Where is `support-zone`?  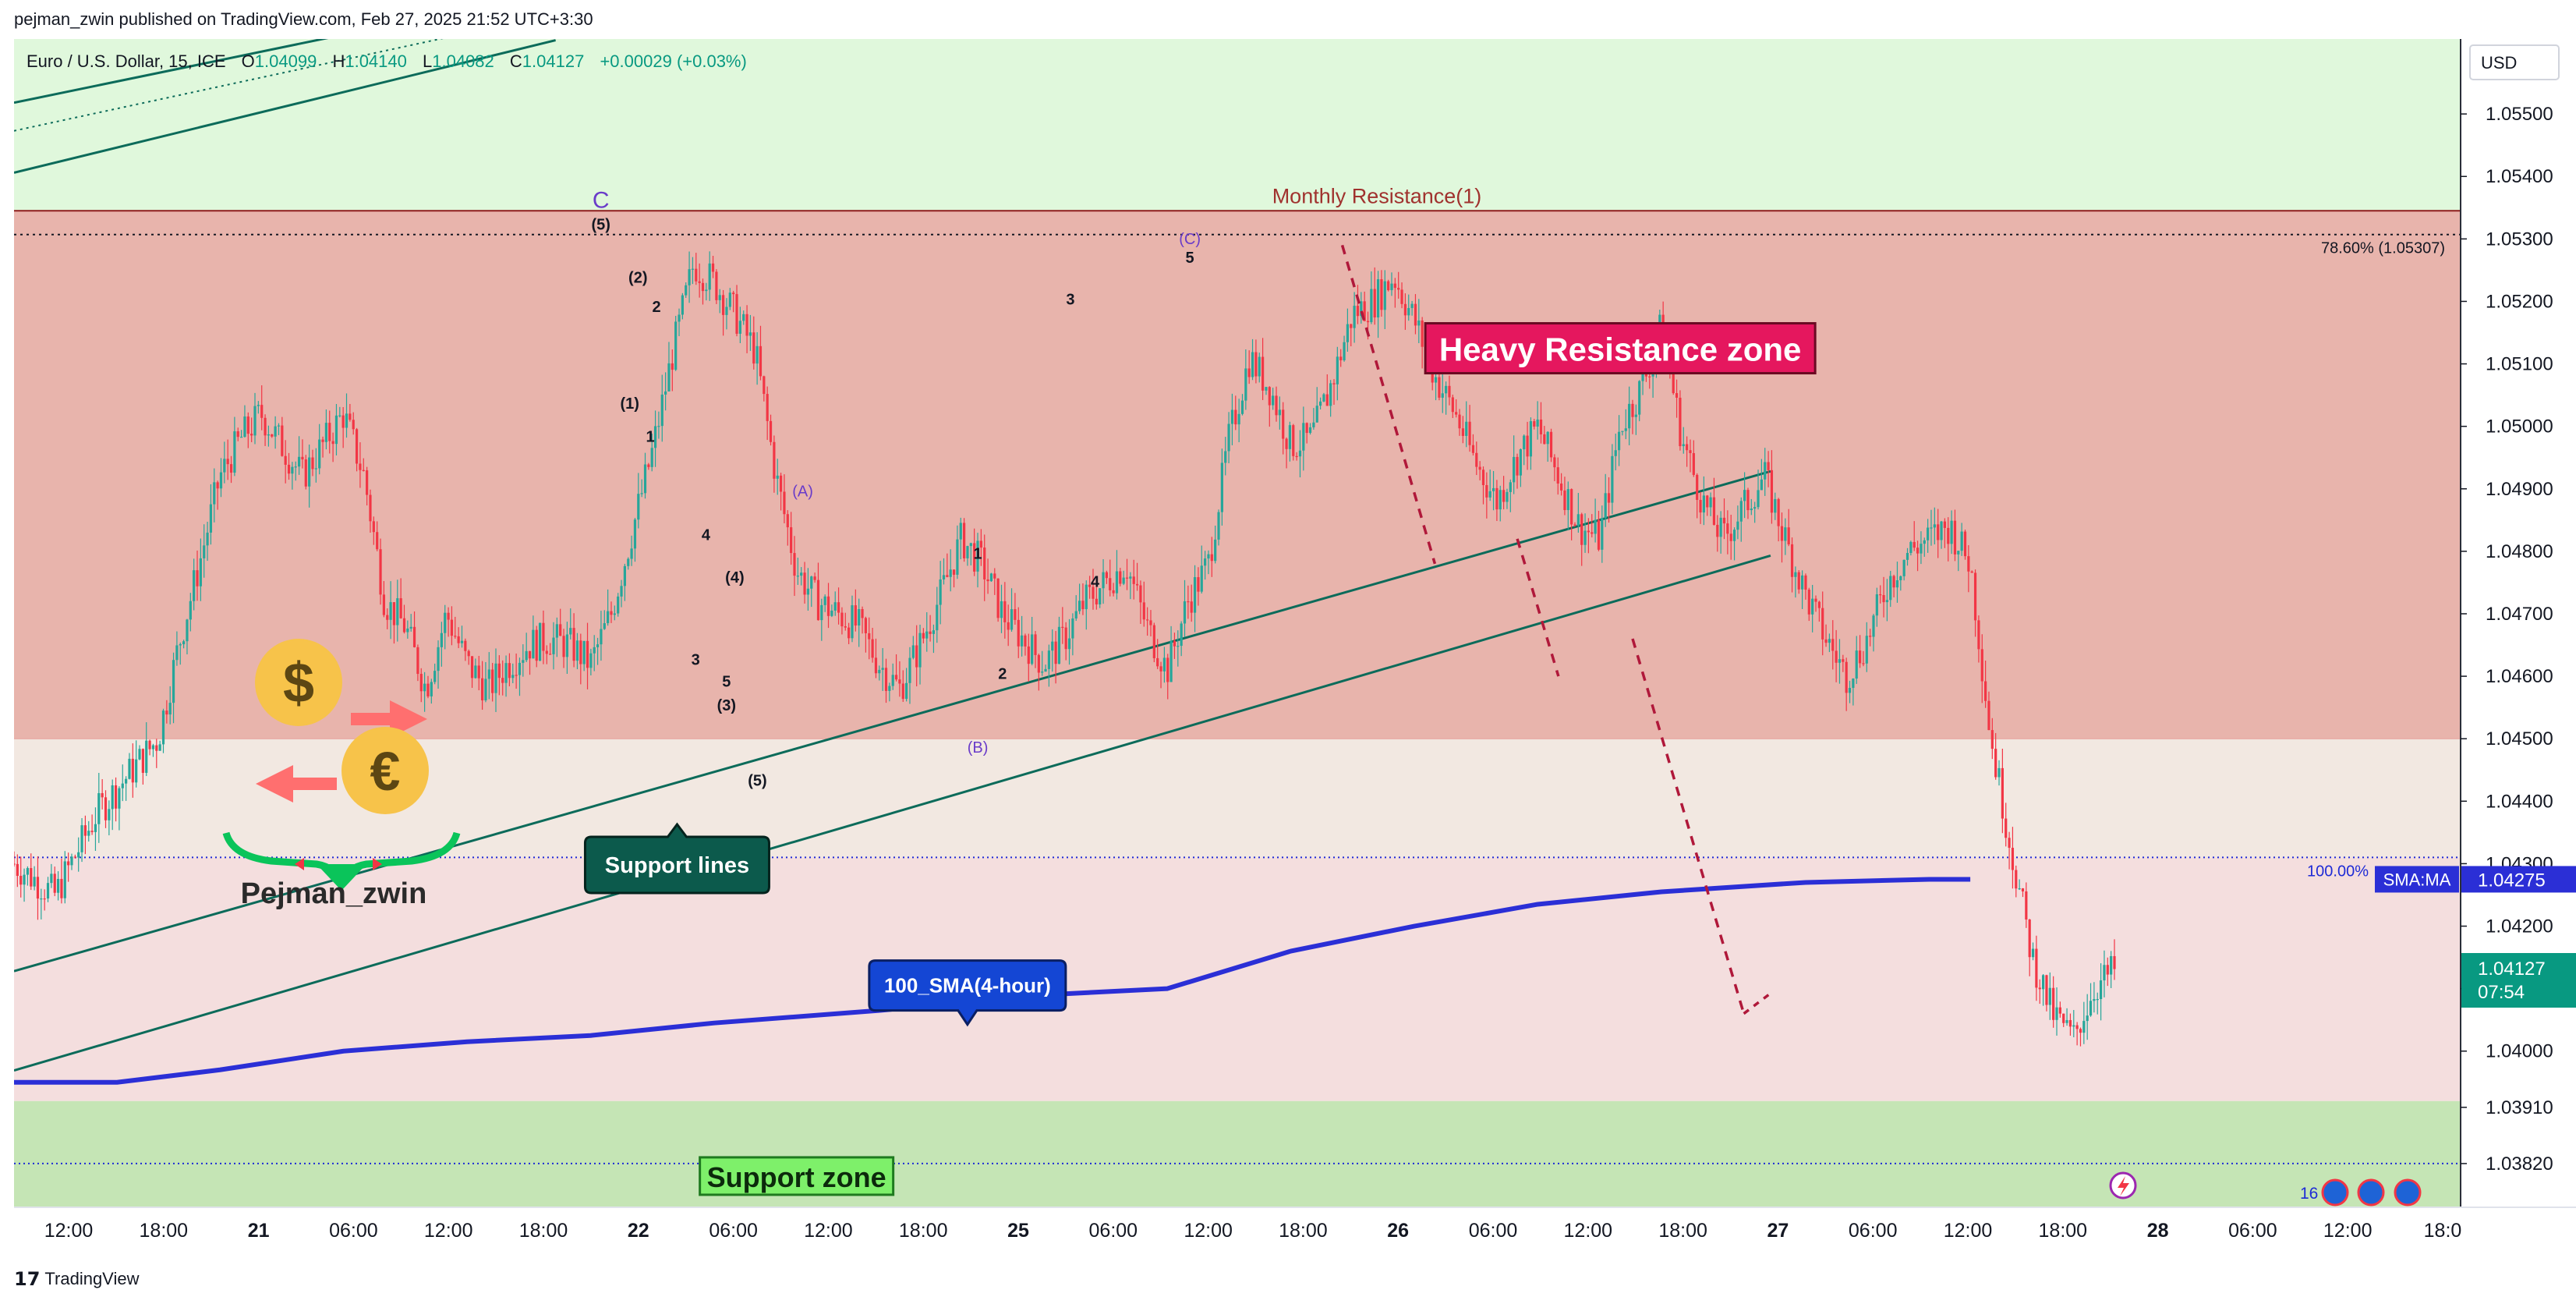 support-zone is located at coordinates (1237, 1153).